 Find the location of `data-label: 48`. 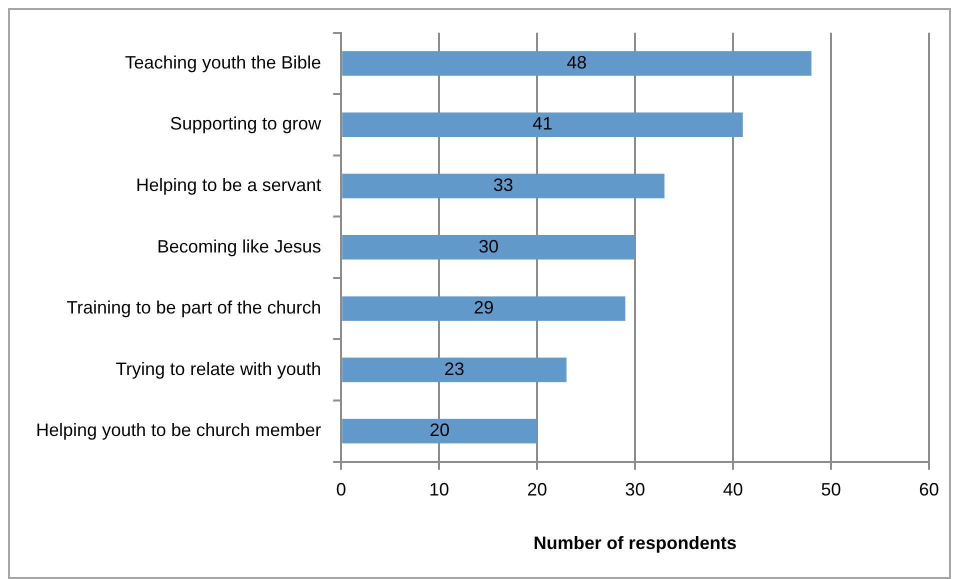

data-label: 48 is located at coordinates (576, 62).